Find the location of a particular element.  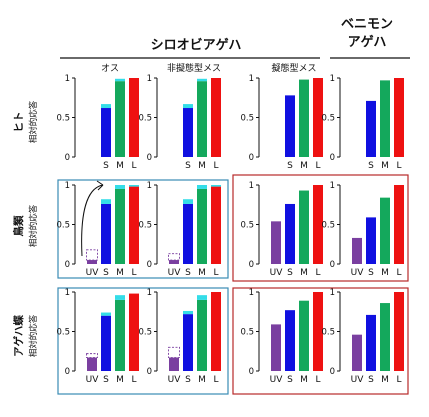

bird-right-frame is located at coordinates (320, 228).